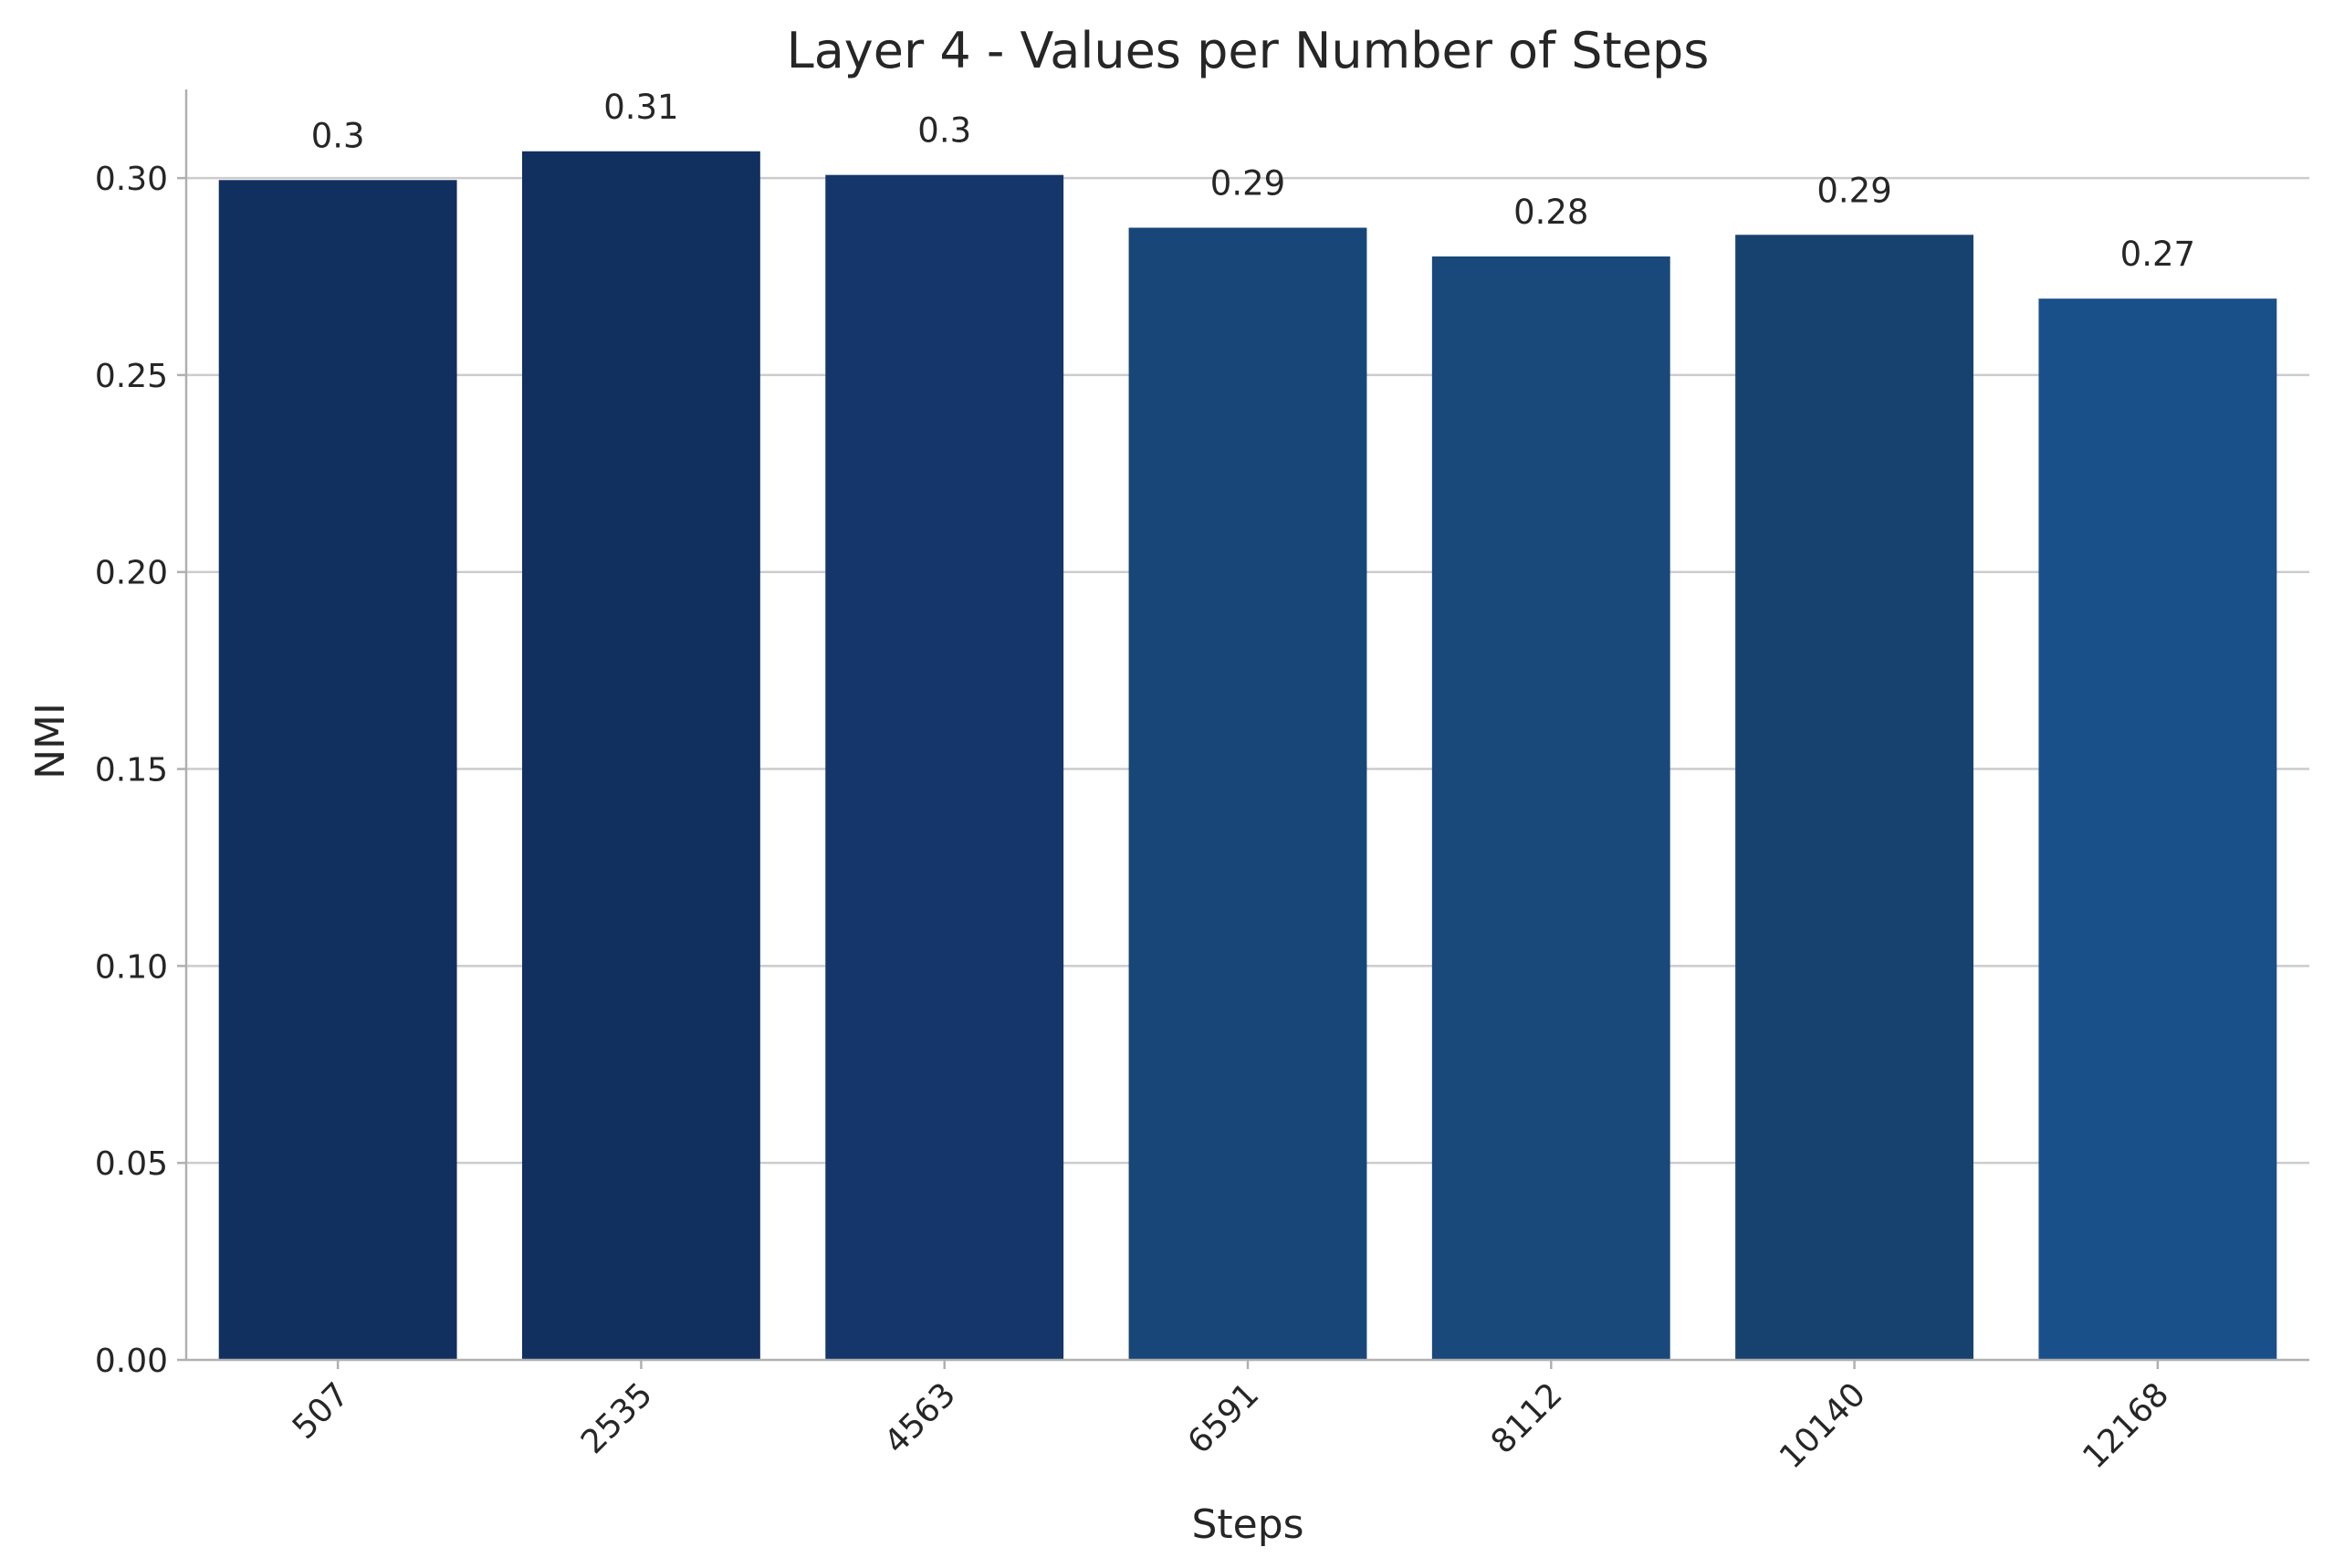 The width and height of the screenshot is (2334, 1568). What do you see at coordinates (132, 1362) in the screenshot?
I see `y-tick-label: 0.00` at bounding box center [132, 1362].